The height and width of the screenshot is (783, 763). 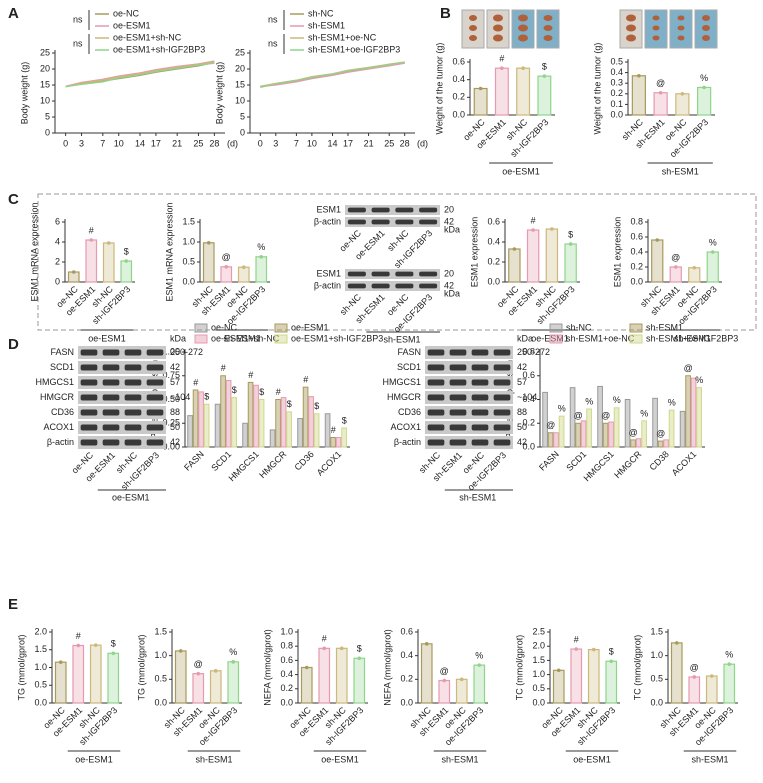 I want to click on blot-row-label: ACOX1, so click(x=58, y=427).